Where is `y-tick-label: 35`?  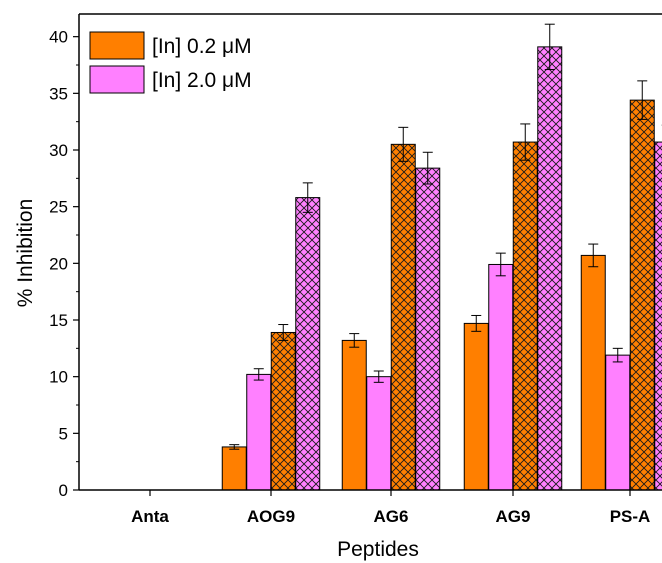
y-tick-label: 35 is located at coordinates (58, 93).